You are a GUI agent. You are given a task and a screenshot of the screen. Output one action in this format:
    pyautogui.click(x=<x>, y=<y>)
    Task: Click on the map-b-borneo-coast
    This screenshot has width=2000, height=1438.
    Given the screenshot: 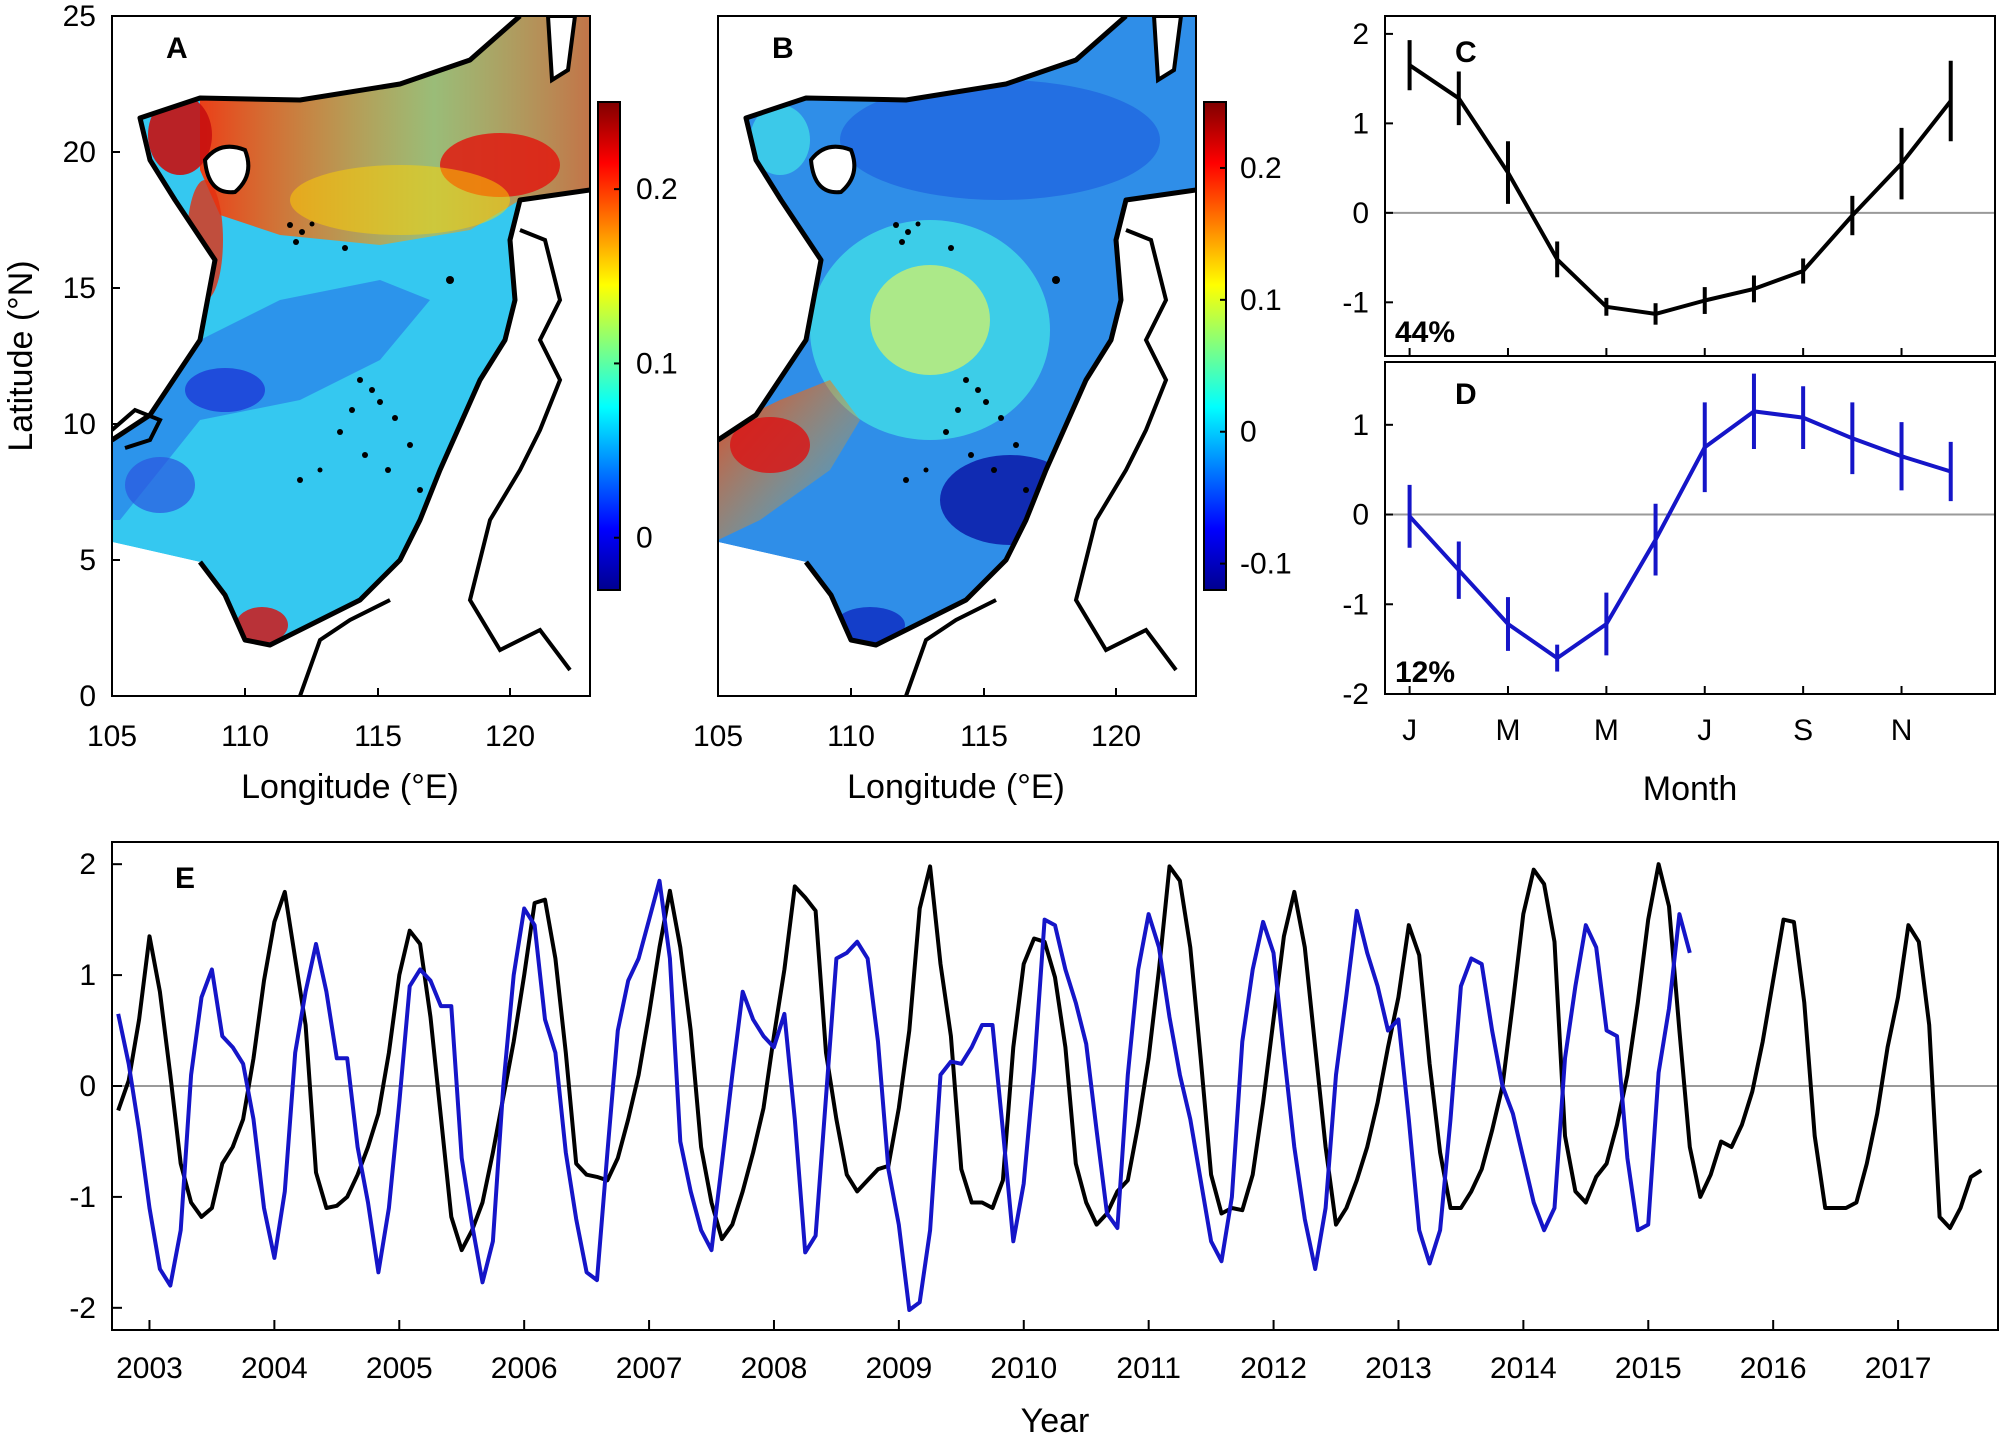 What is the action you would take?
    pyautogui.click(x=950, y=647)
    